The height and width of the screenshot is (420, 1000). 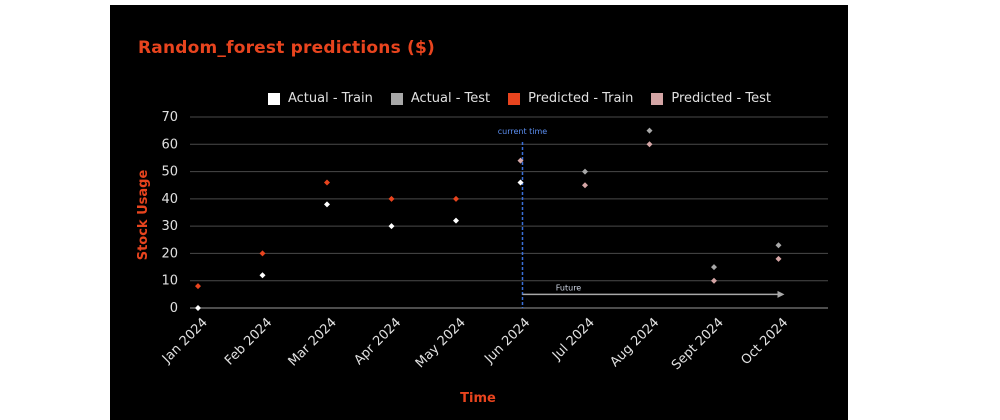 What do you see at coordinates (143, 215) in the screenshot?
I see `y-axis-title: Stock Usage` at bounding box center [143, 215].